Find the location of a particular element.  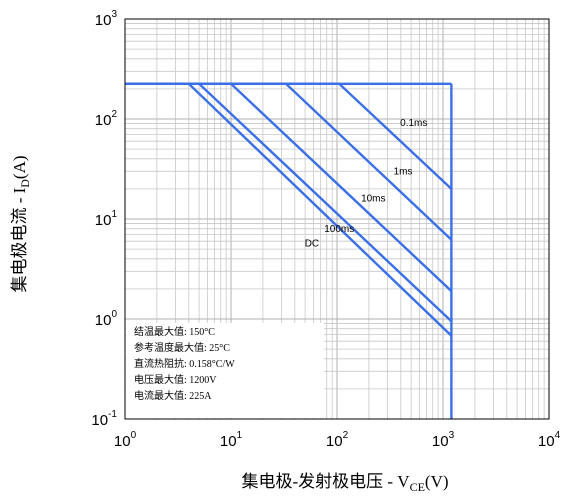

curve-label: 1ms is located at coordinates (403, 171).